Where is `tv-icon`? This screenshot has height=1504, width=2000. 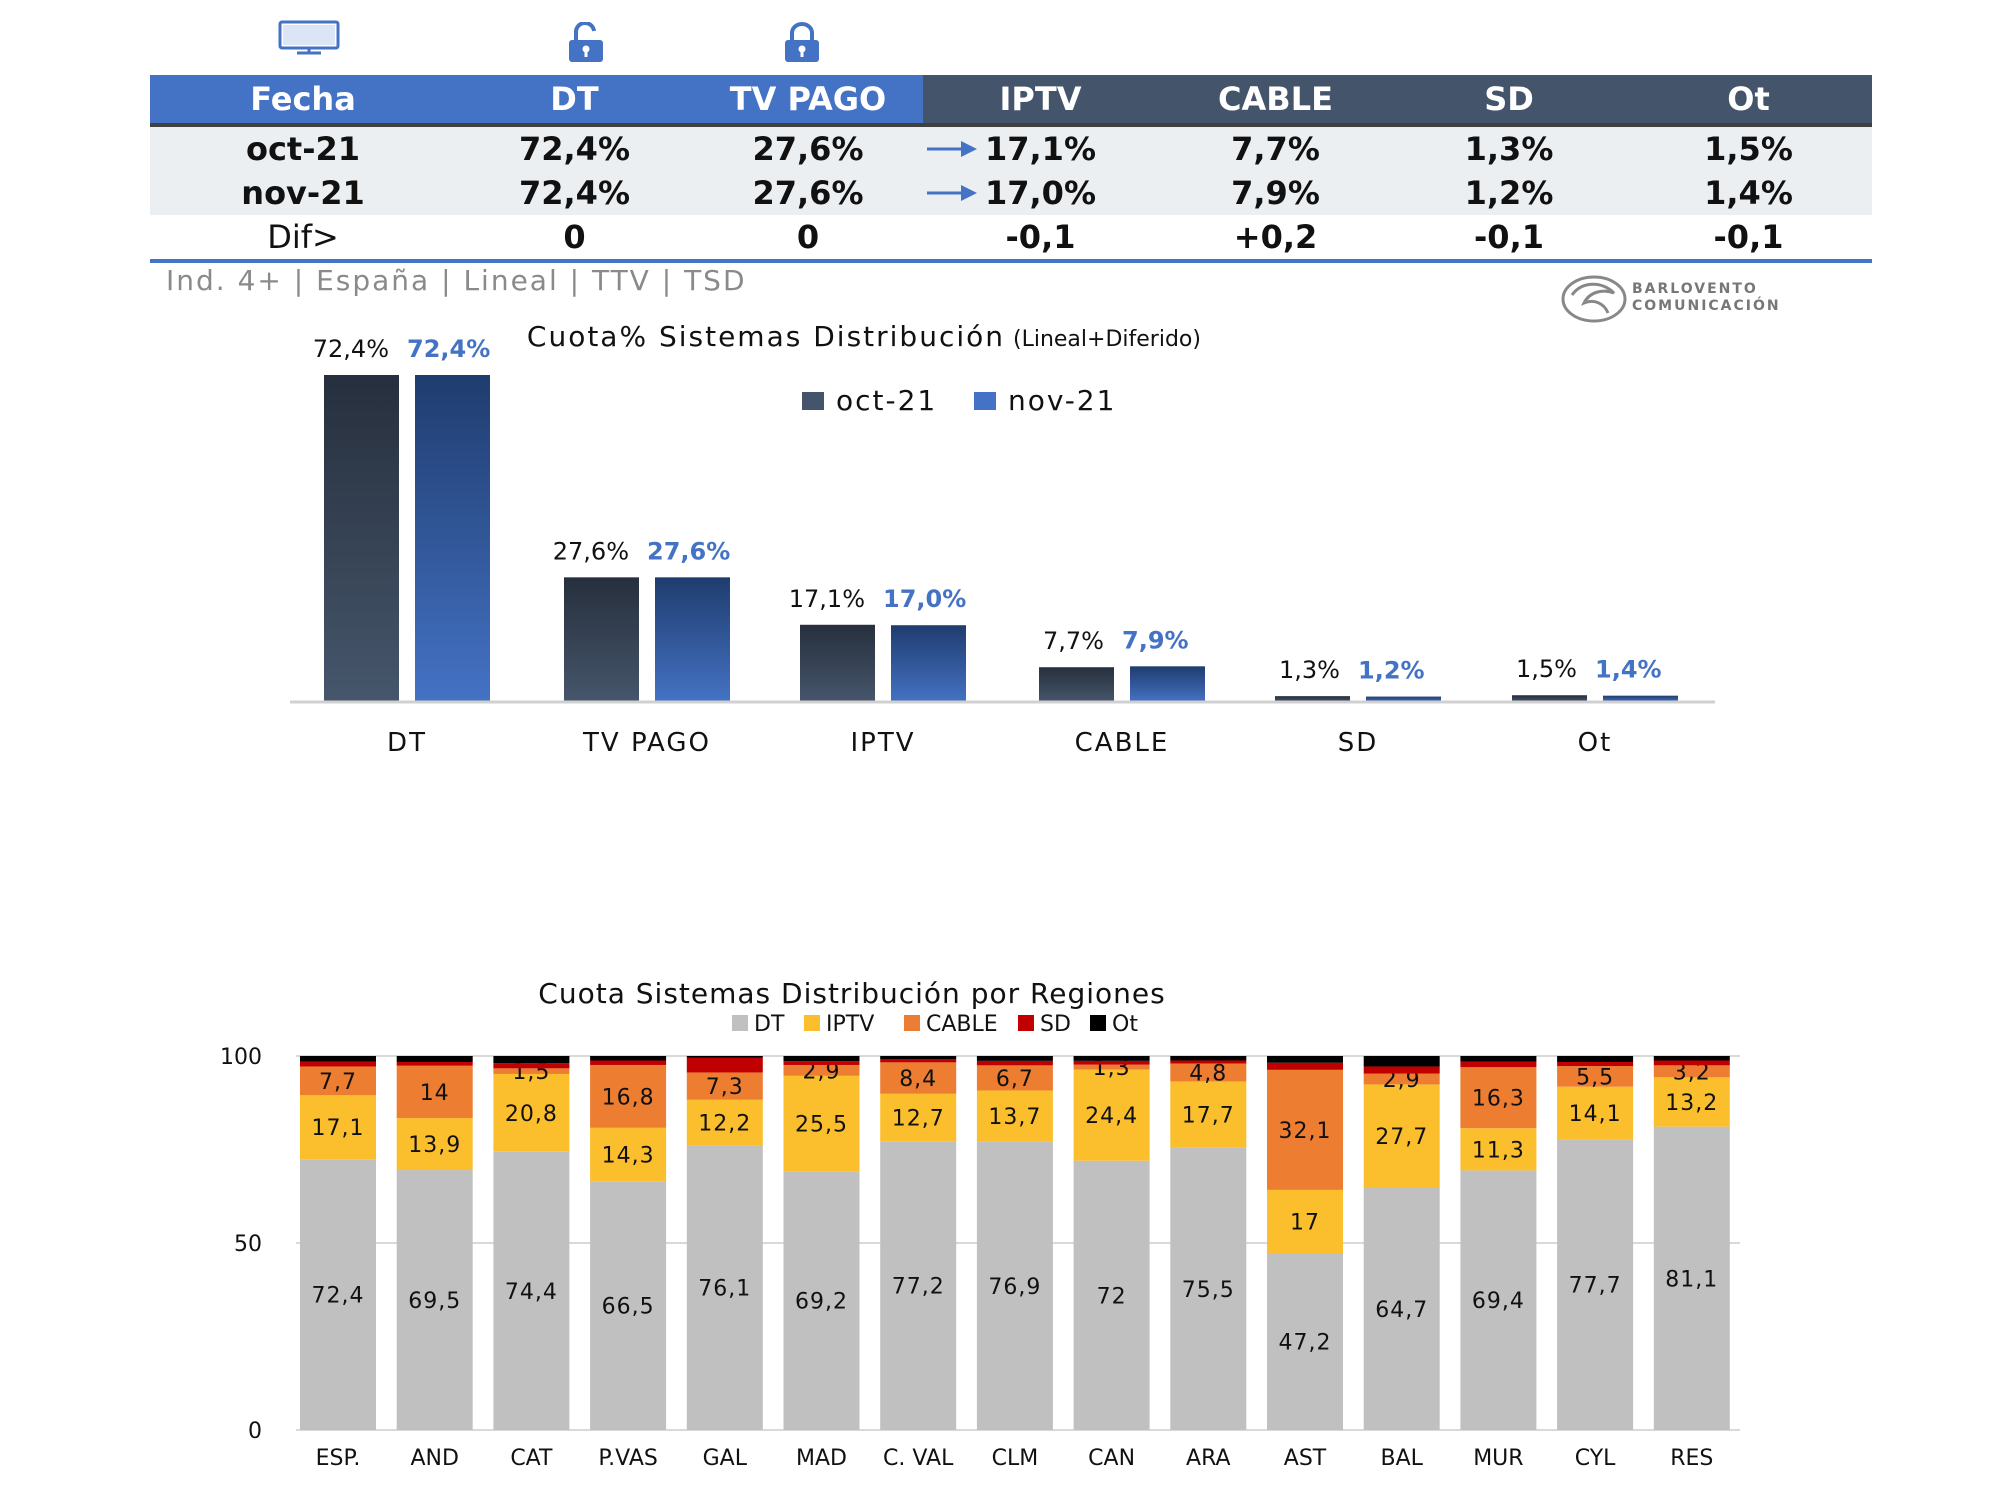 tv-icon is located at coordinates (309, 37).